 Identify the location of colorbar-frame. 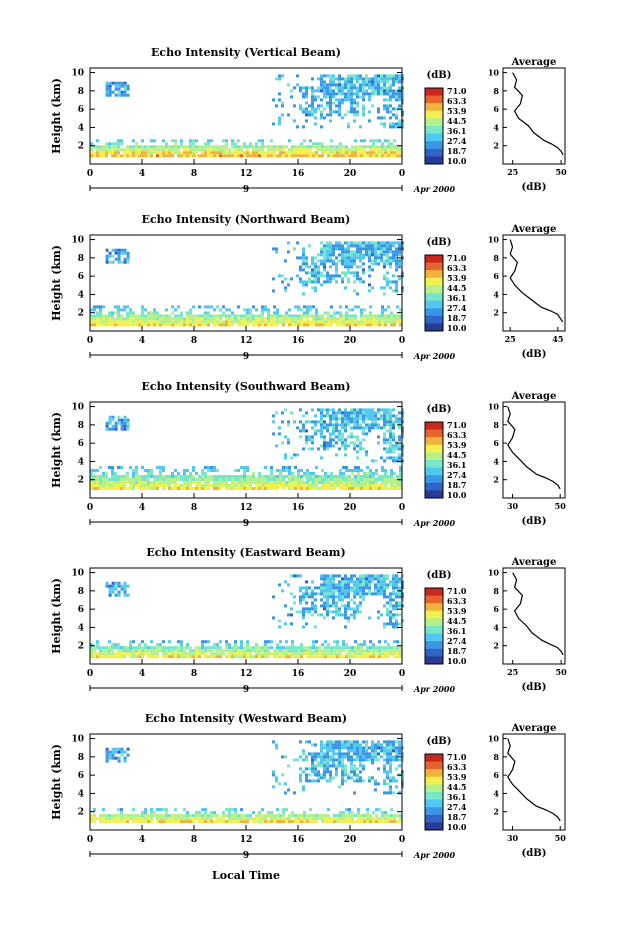
(434, 293).